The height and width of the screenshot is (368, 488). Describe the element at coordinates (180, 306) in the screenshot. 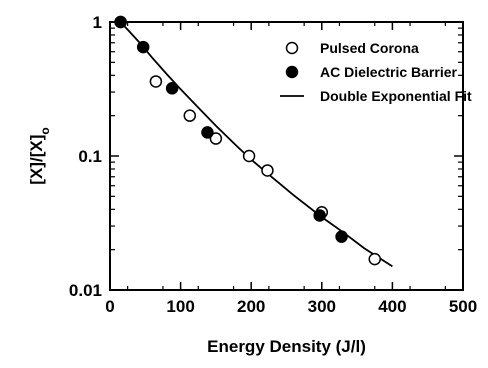

I see `x-tick-label: 100` at that location.